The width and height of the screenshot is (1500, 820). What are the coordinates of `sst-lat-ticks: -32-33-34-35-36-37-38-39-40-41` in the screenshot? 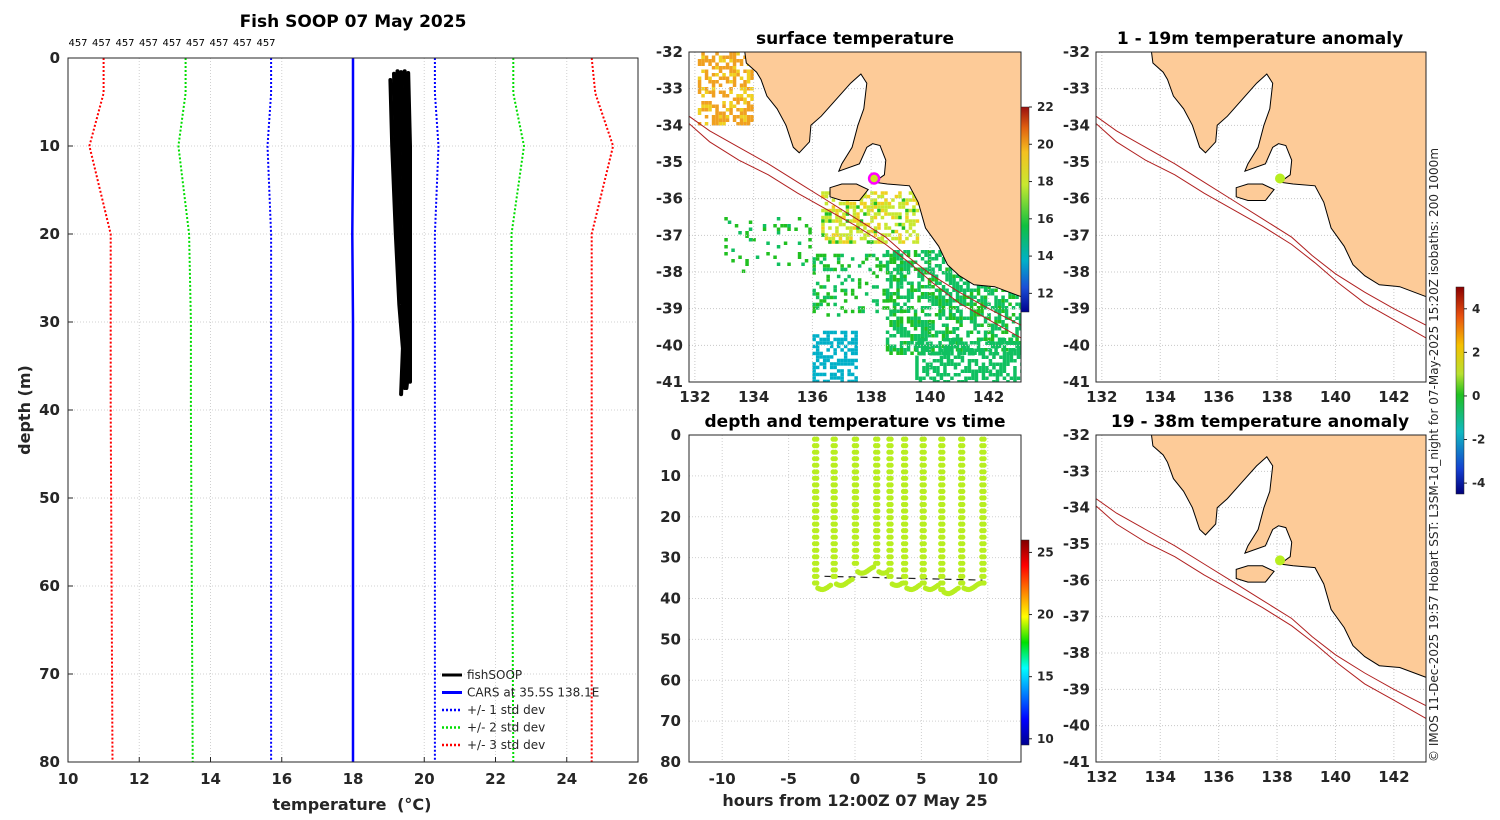 It's located at (669, 217).